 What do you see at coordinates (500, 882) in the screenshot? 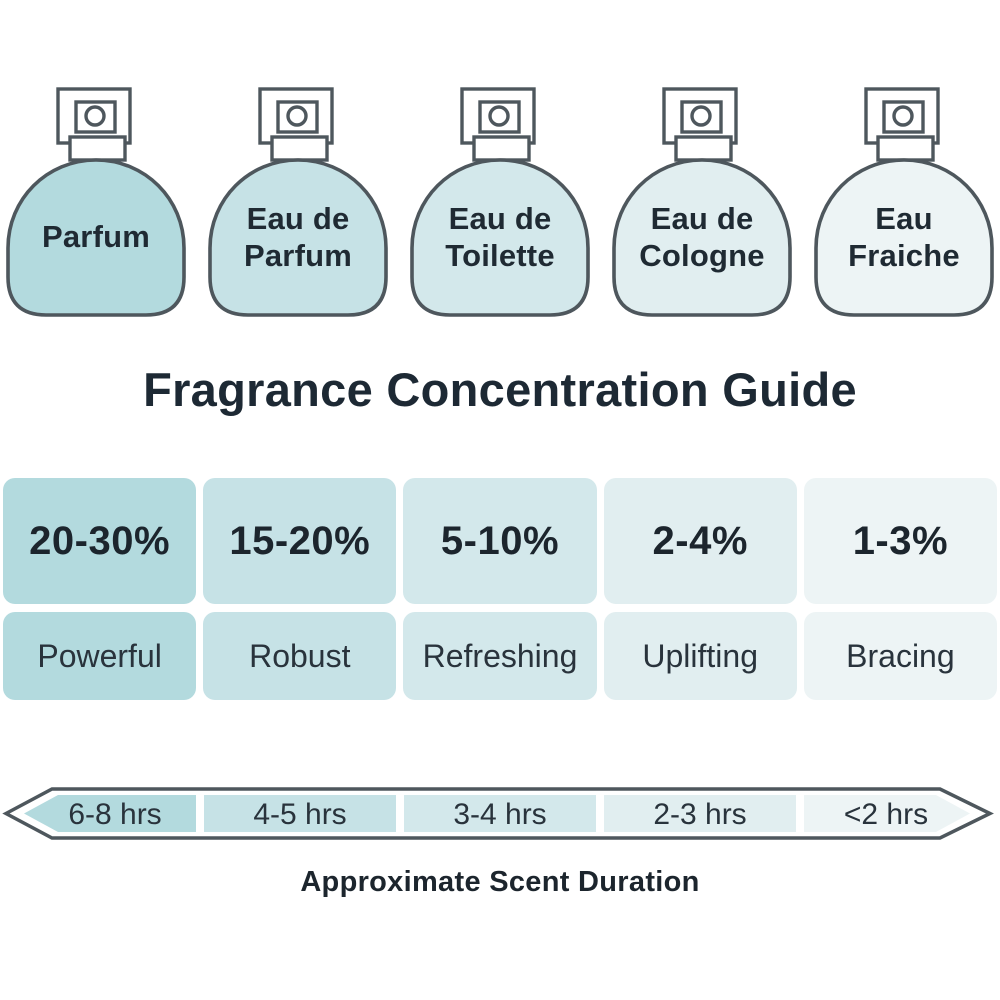
I see `scent-duration-caption: Approximate Scent Duration` at bounding box center [500, 882].